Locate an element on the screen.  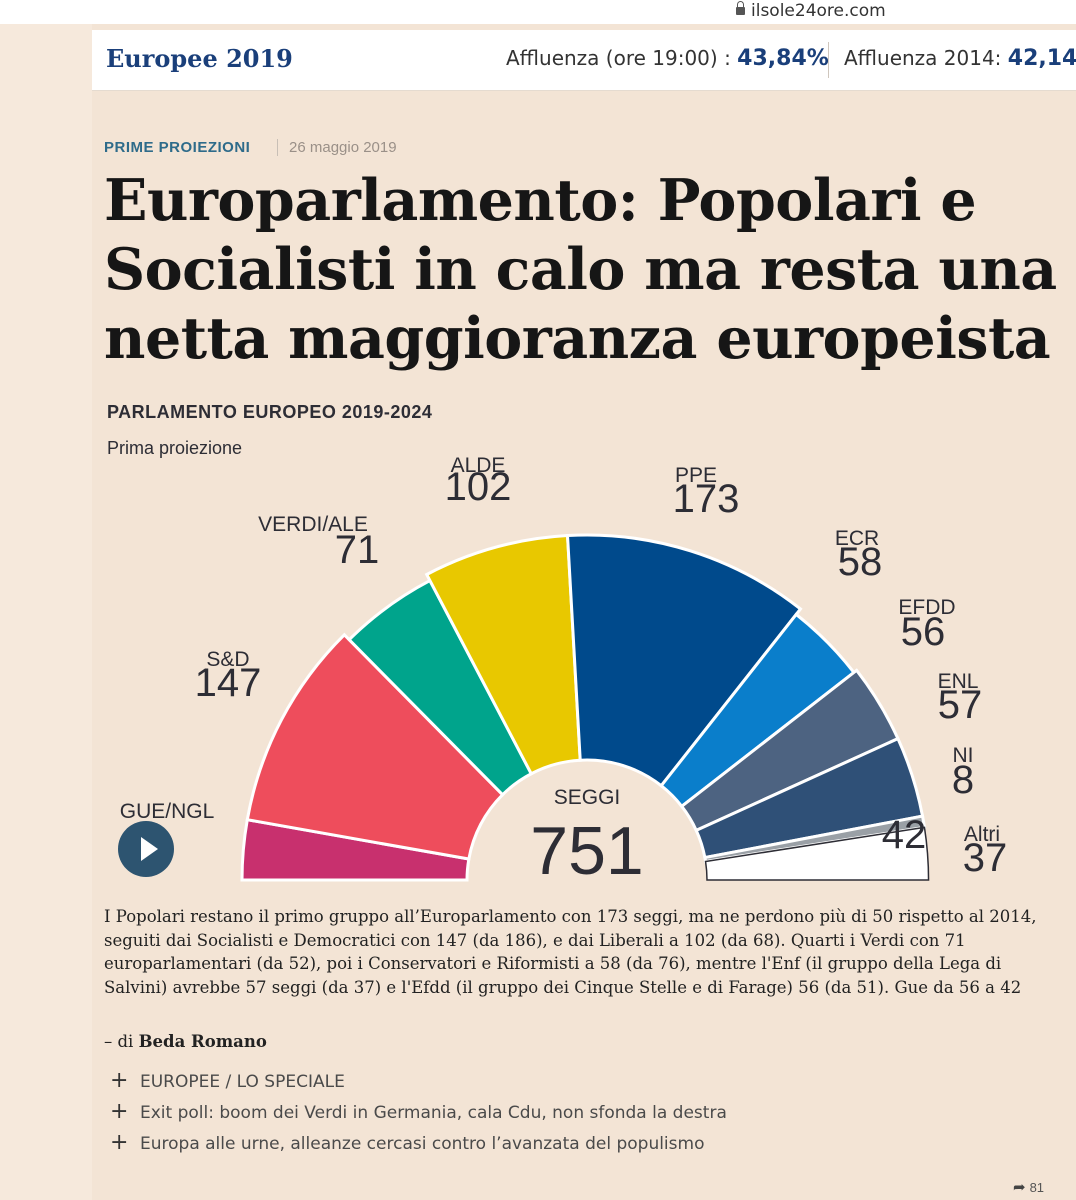
byline-author: Beda Romano is located at coordinates (202, 1041).